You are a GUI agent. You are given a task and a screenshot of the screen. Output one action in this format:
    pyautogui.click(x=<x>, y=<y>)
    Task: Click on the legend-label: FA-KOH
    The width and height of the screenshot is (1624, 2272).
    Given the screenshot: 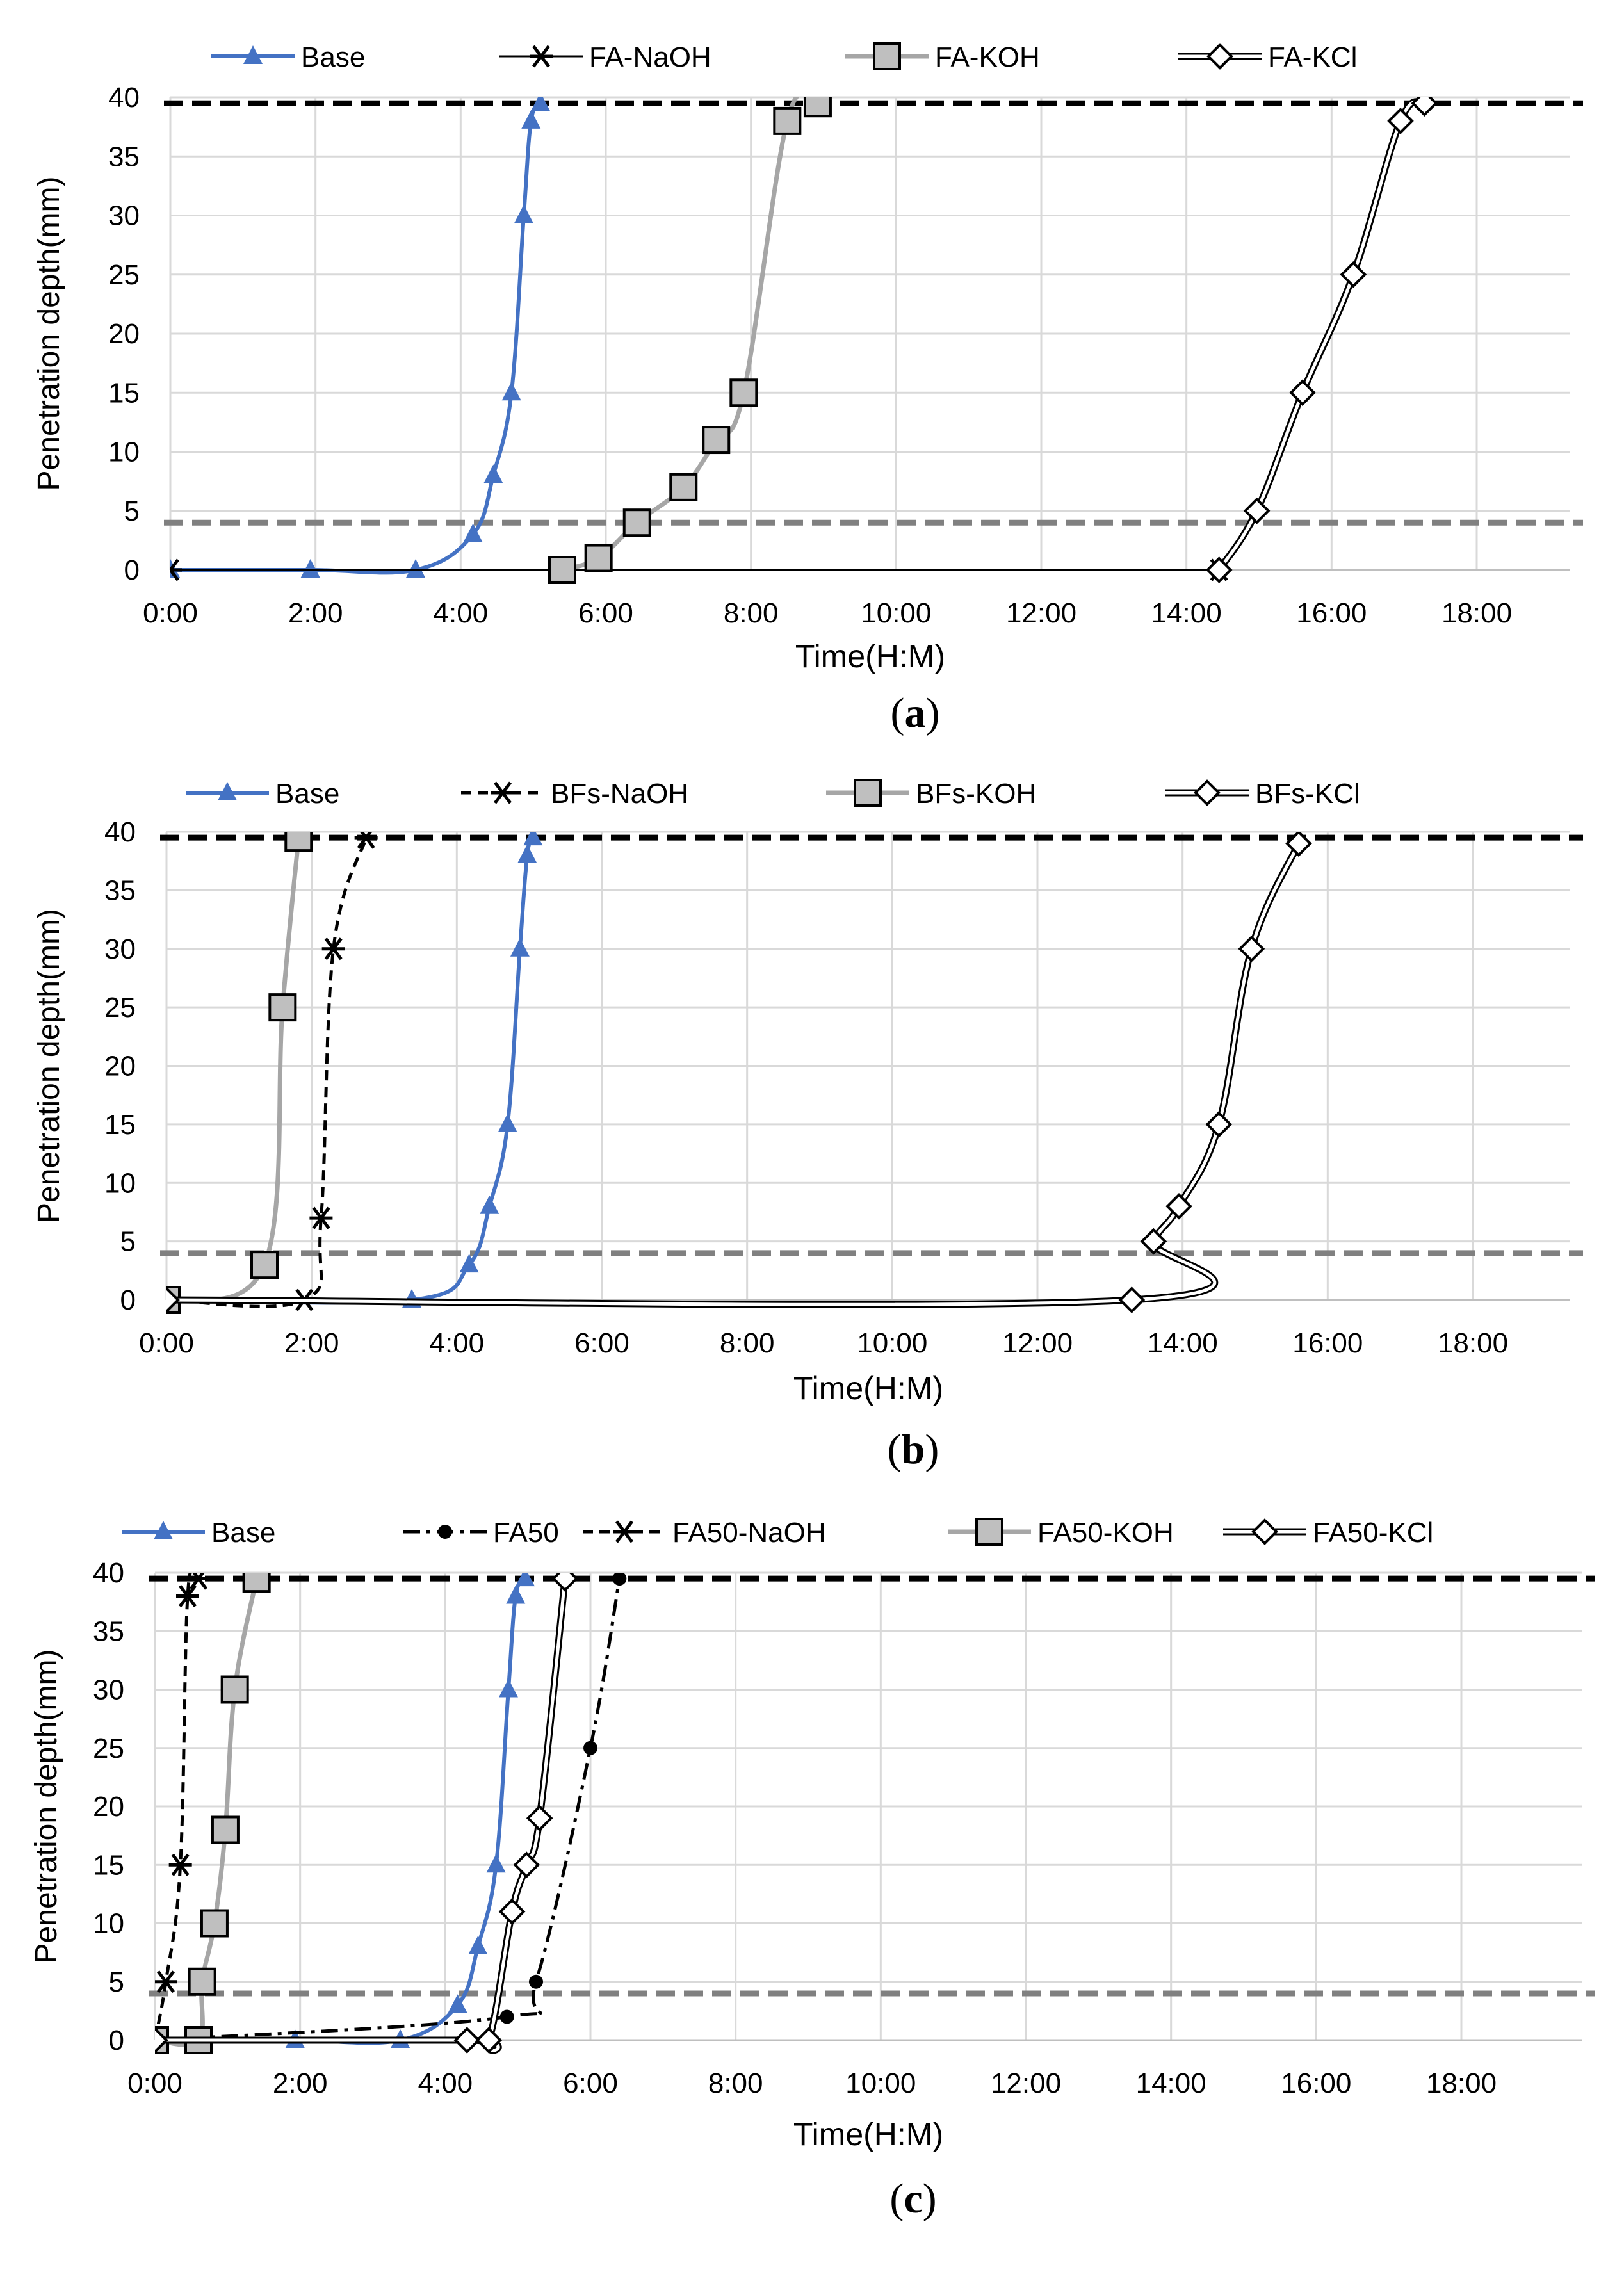 What is the action you would take?
    pyautogui.click(x=988, y=58)
    